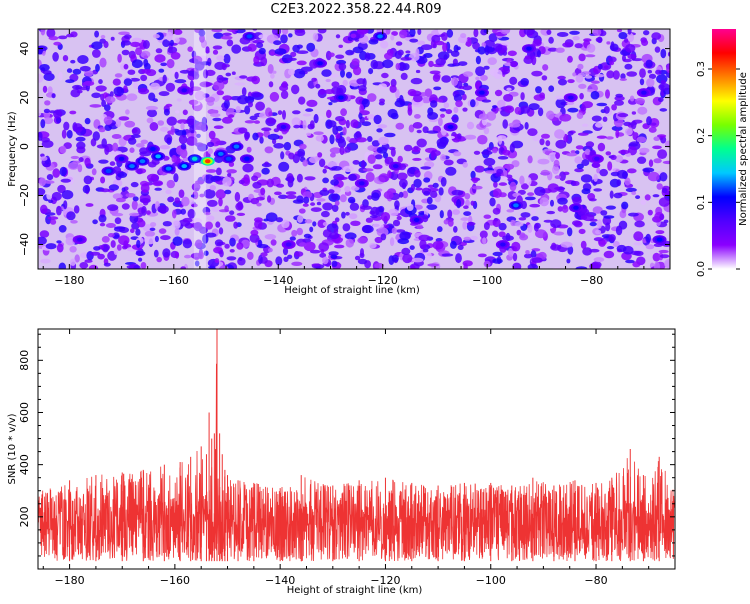 The image size is (750, 604). What do you see at coordinates (12, 149) in the screenshot?
I see `heatmap-ylabel: Frequency (Hz)` at bounding box center [12, 149].